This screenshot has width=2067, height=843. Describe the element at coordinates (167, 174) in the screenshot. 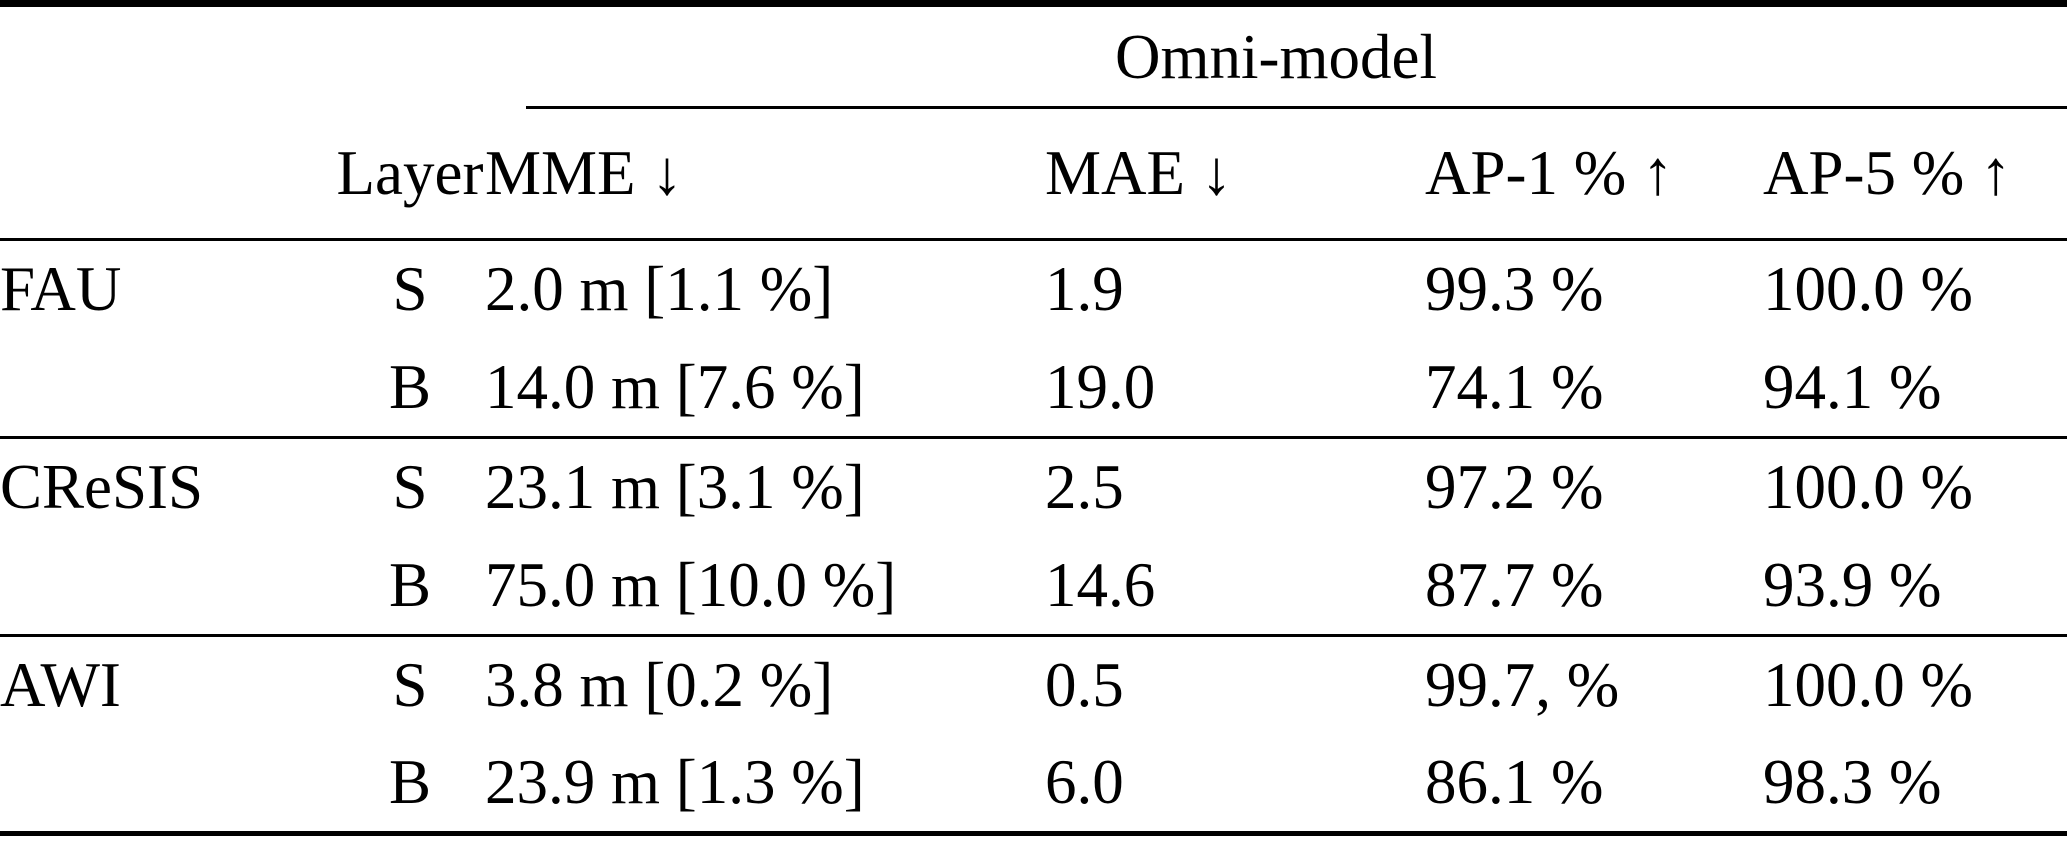

I see `col-header-dataset` at that location.